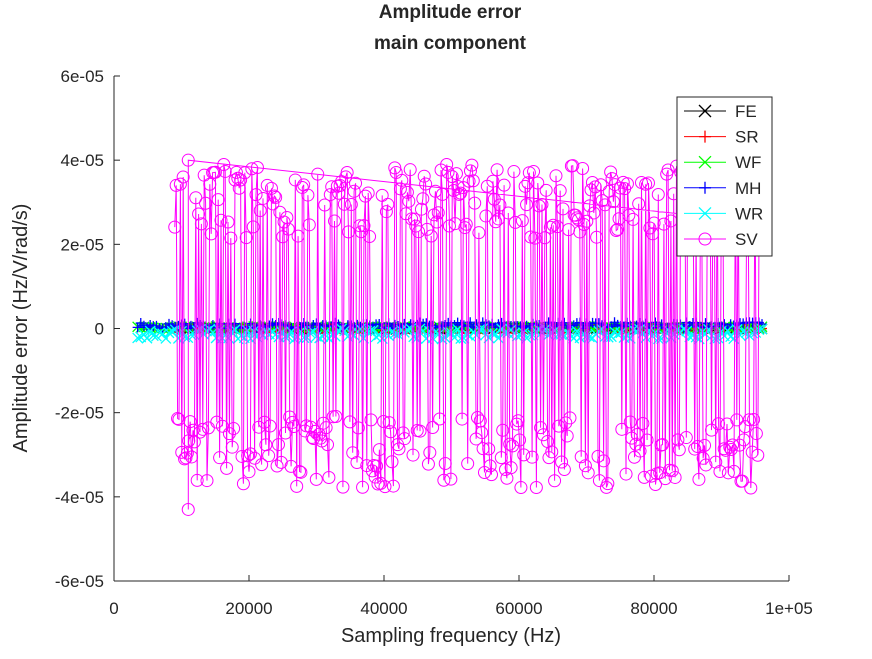  Describe the element at coordinates (383, 608) in the screenshot. I see `x-tick-label: 40000` at that location.